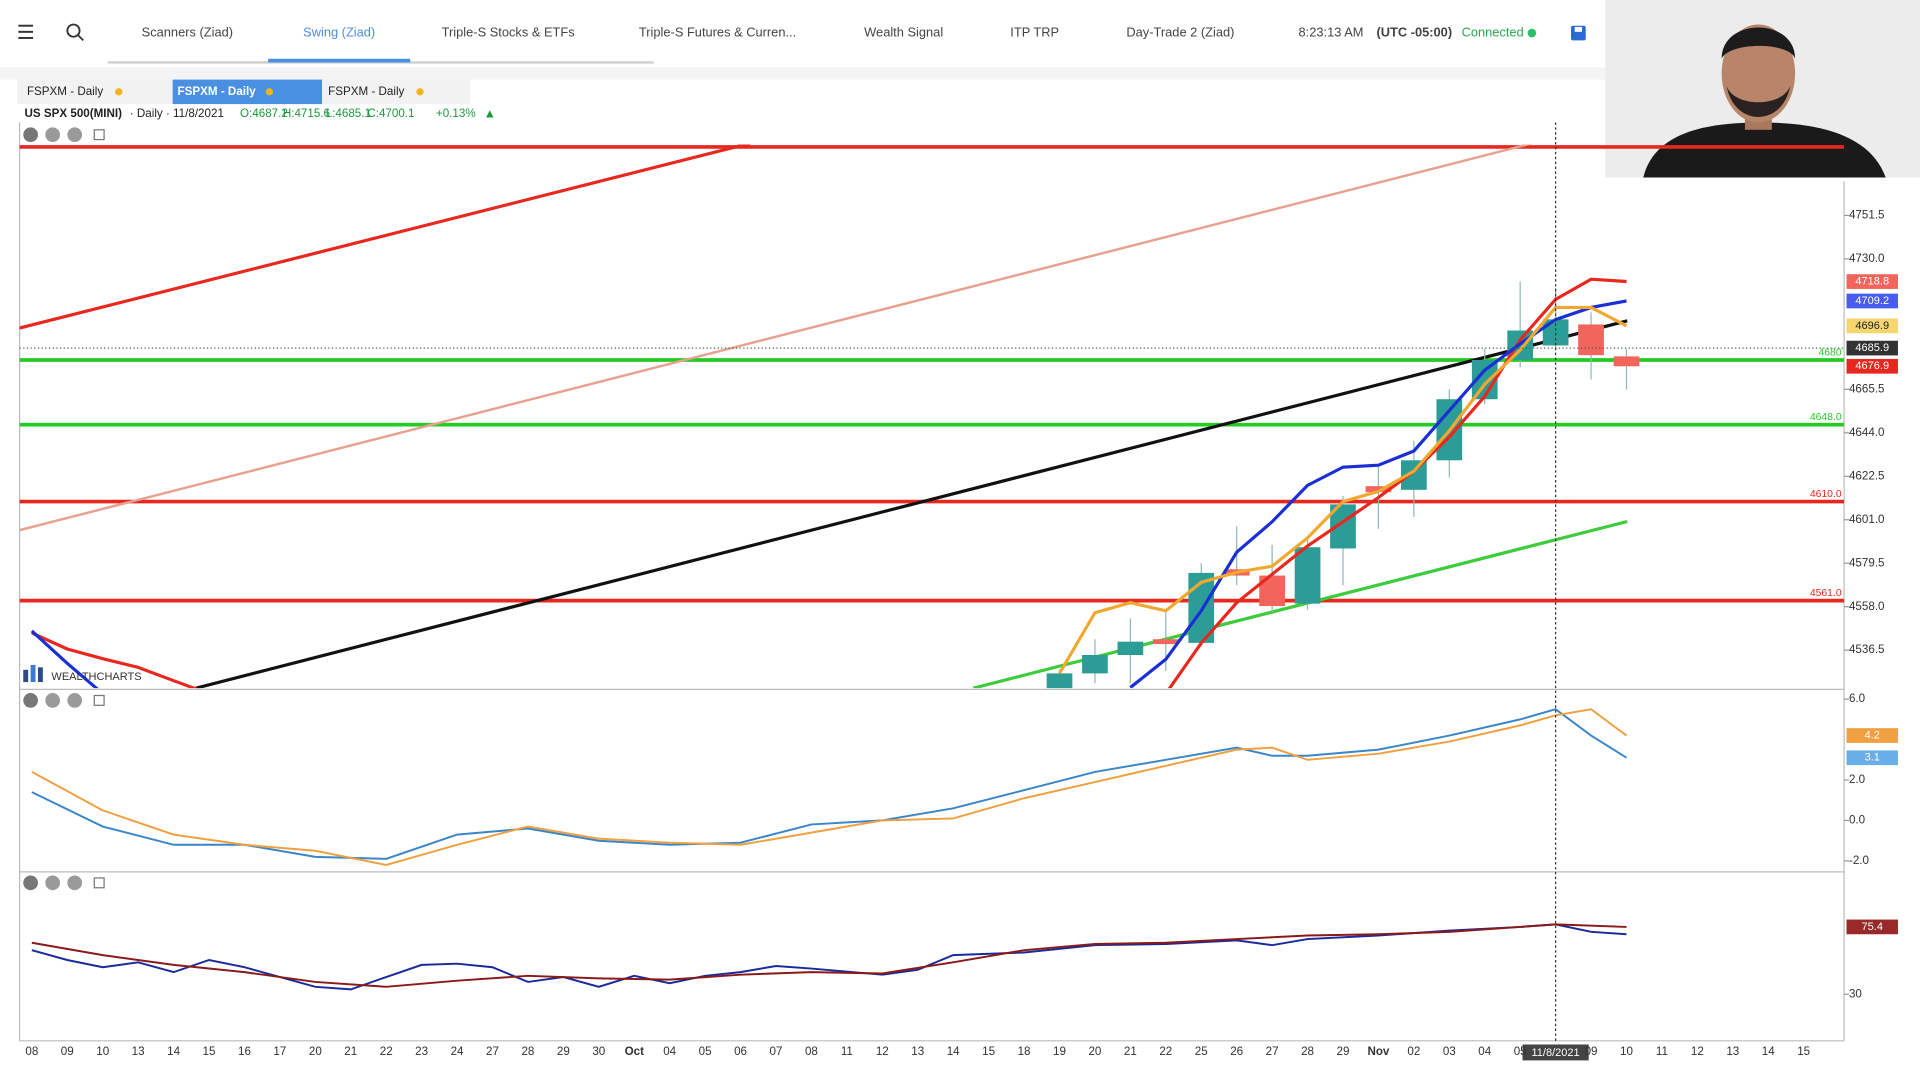  I want to click on toolbar, so click(960, 32).